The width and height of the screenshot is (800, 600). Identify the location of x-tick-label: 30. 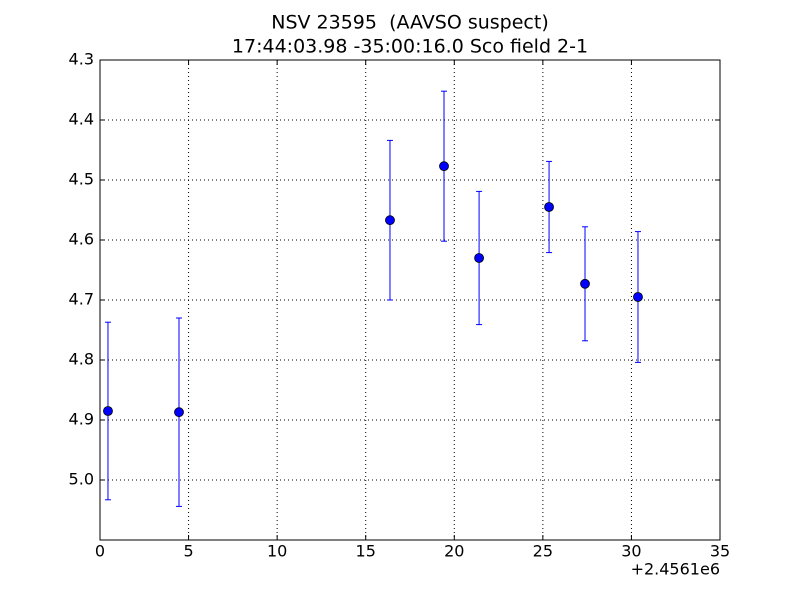
(631, 551).